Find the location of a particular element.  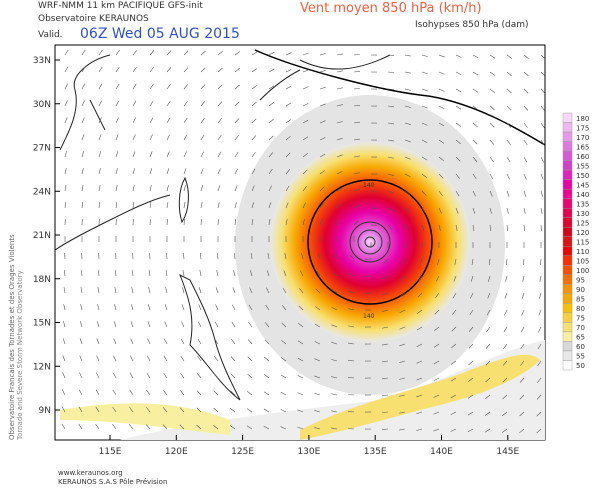

lon-label: 145E is located at coordinates (507, 452).